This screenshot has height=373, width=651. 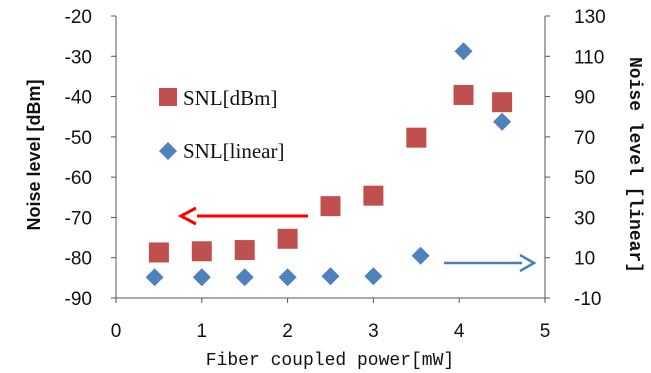 What do you see at coordinates (116, 331) in the screenshot?
I see `x-tick-label: 0` at bounding box center [116, 331].